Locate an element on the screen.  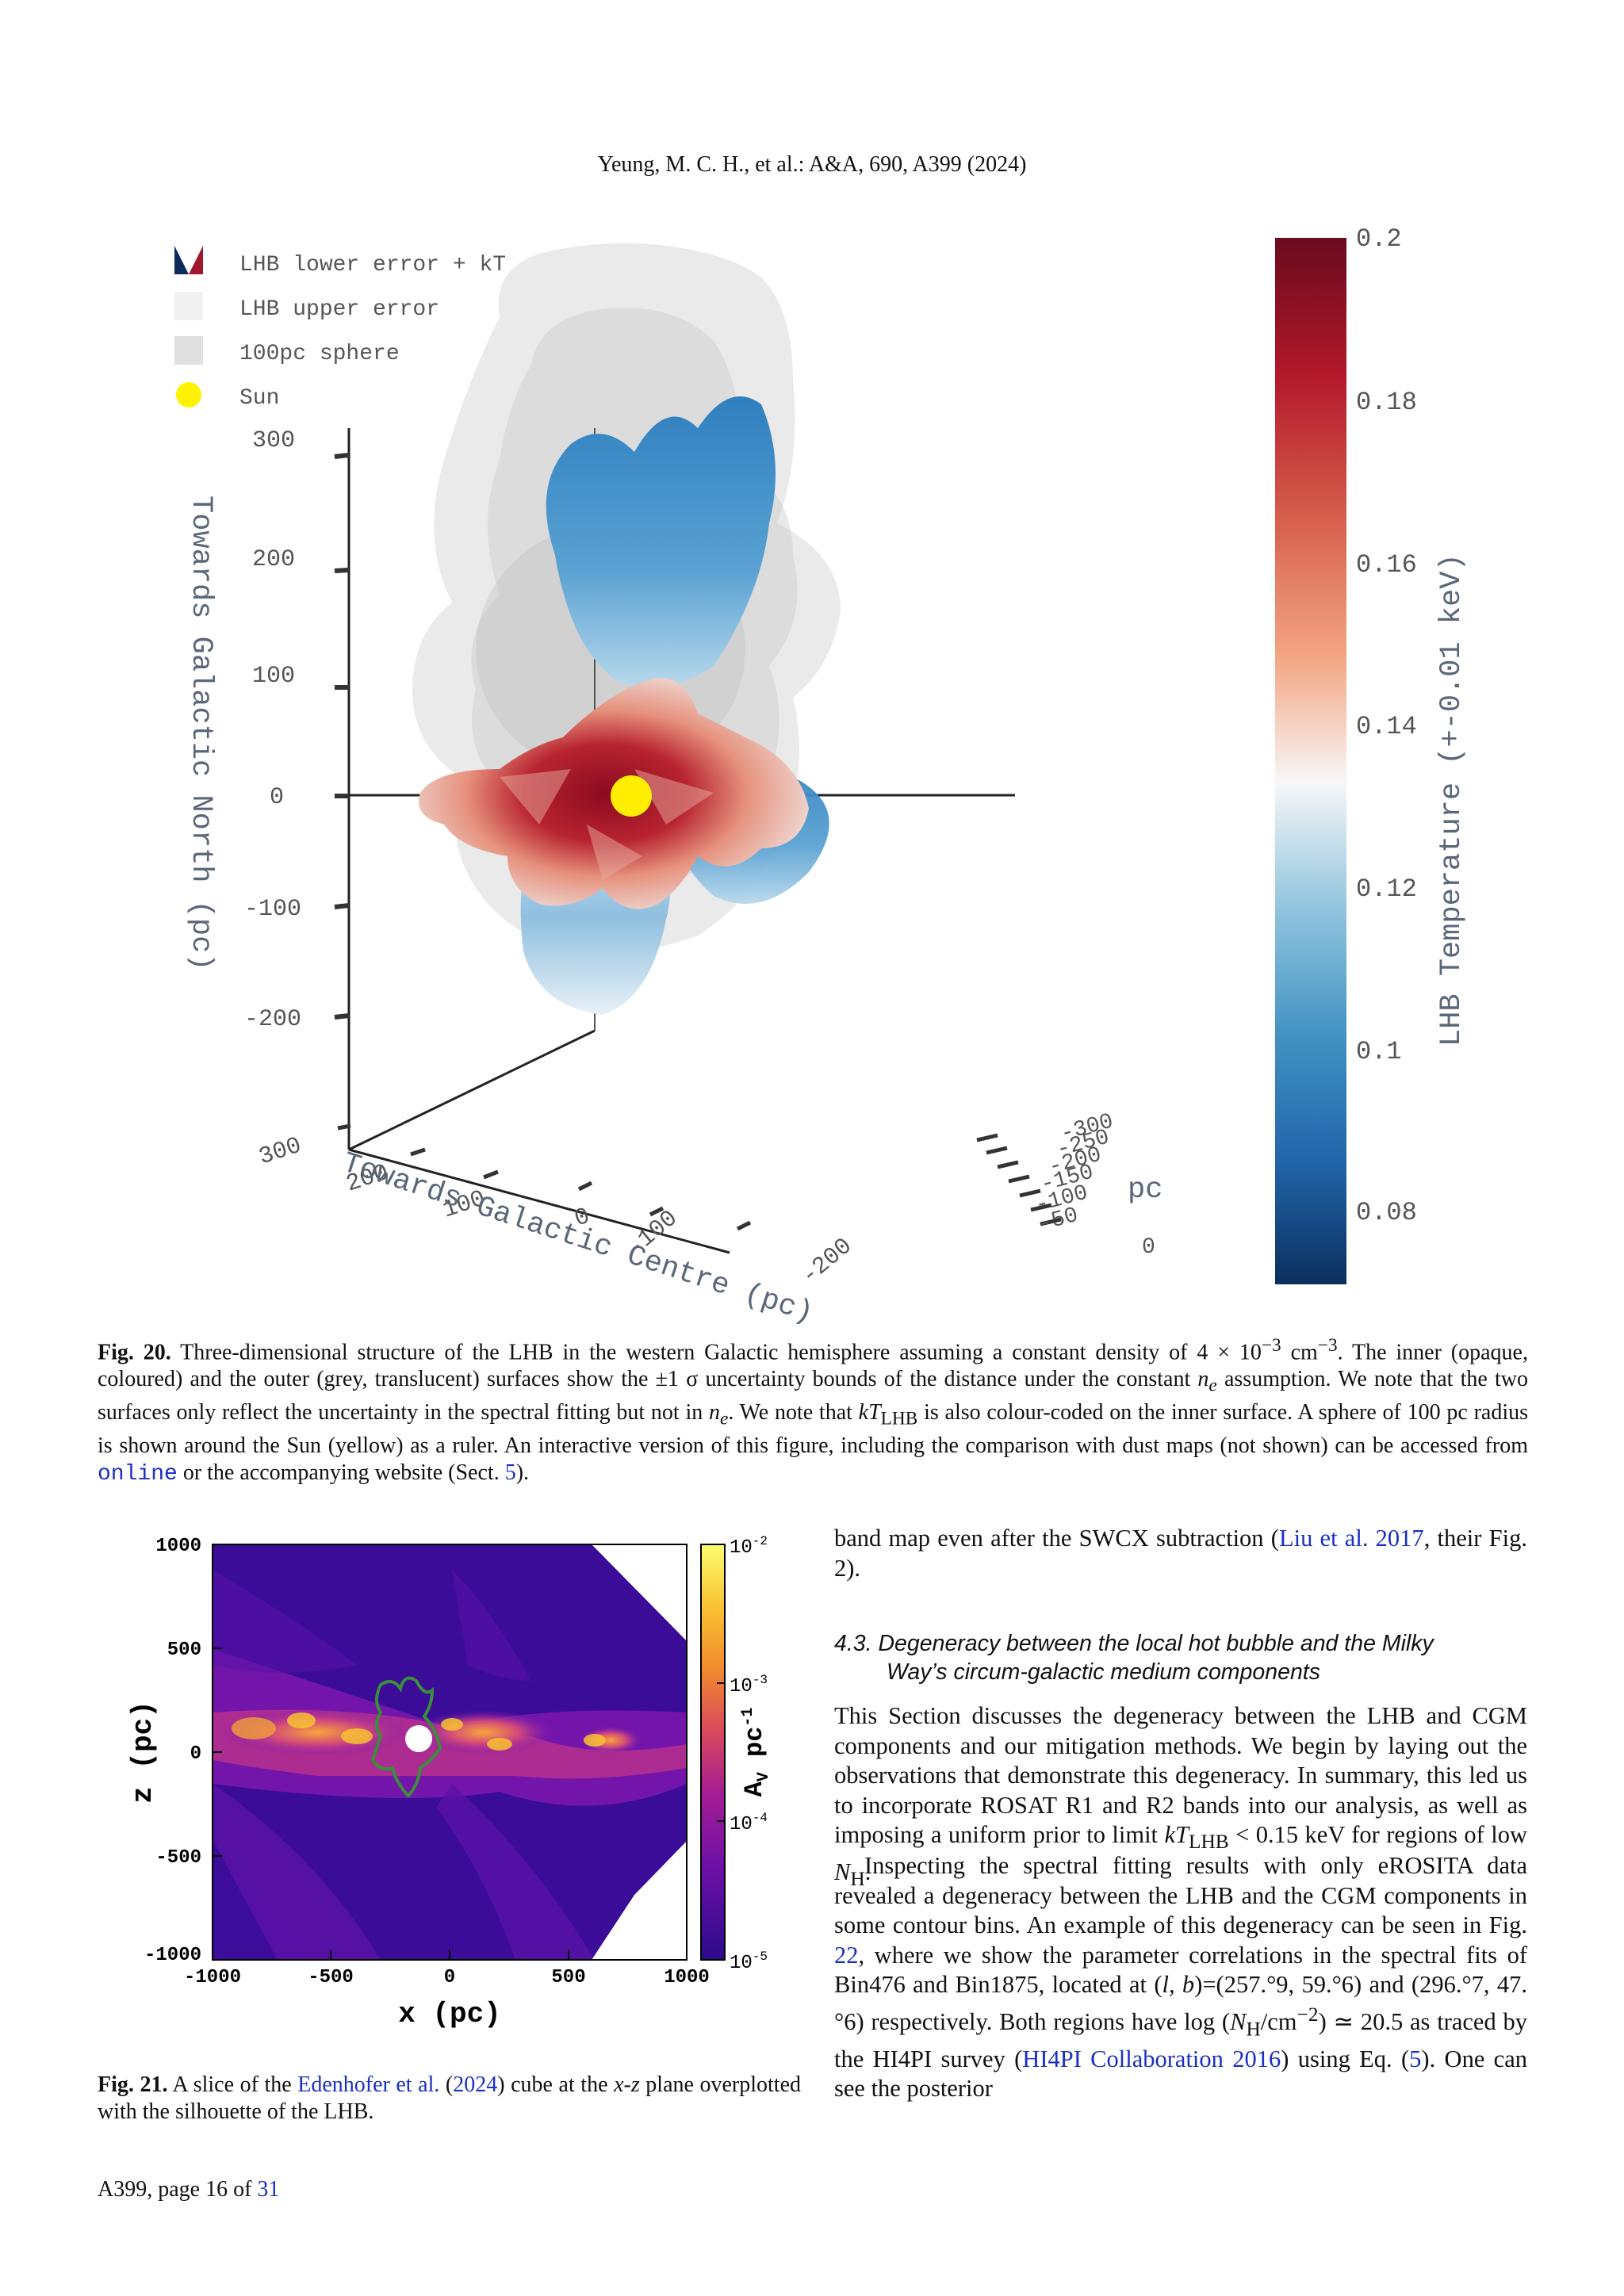
fig21-x-ticks: -1000 -500 0 500 1000 is located at coordinates (447, 1978).